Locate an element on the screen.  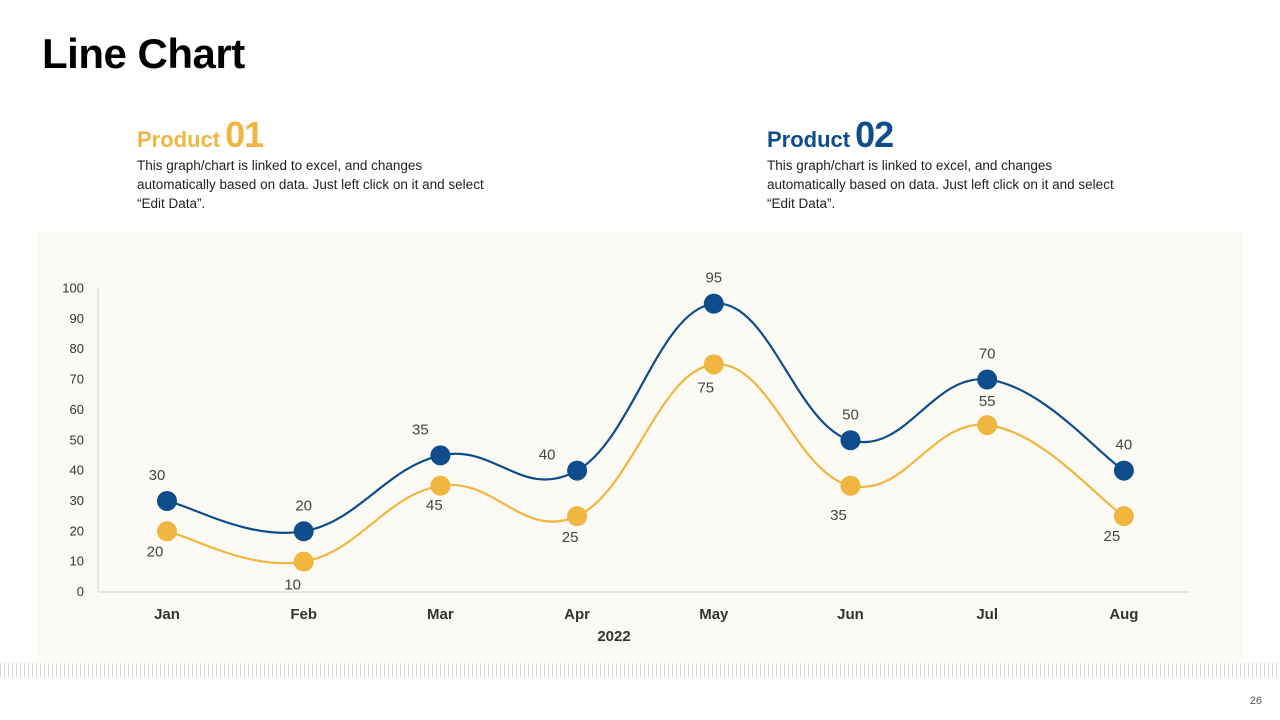
data-point-product-01-feb is located at coordinates (303, 561).